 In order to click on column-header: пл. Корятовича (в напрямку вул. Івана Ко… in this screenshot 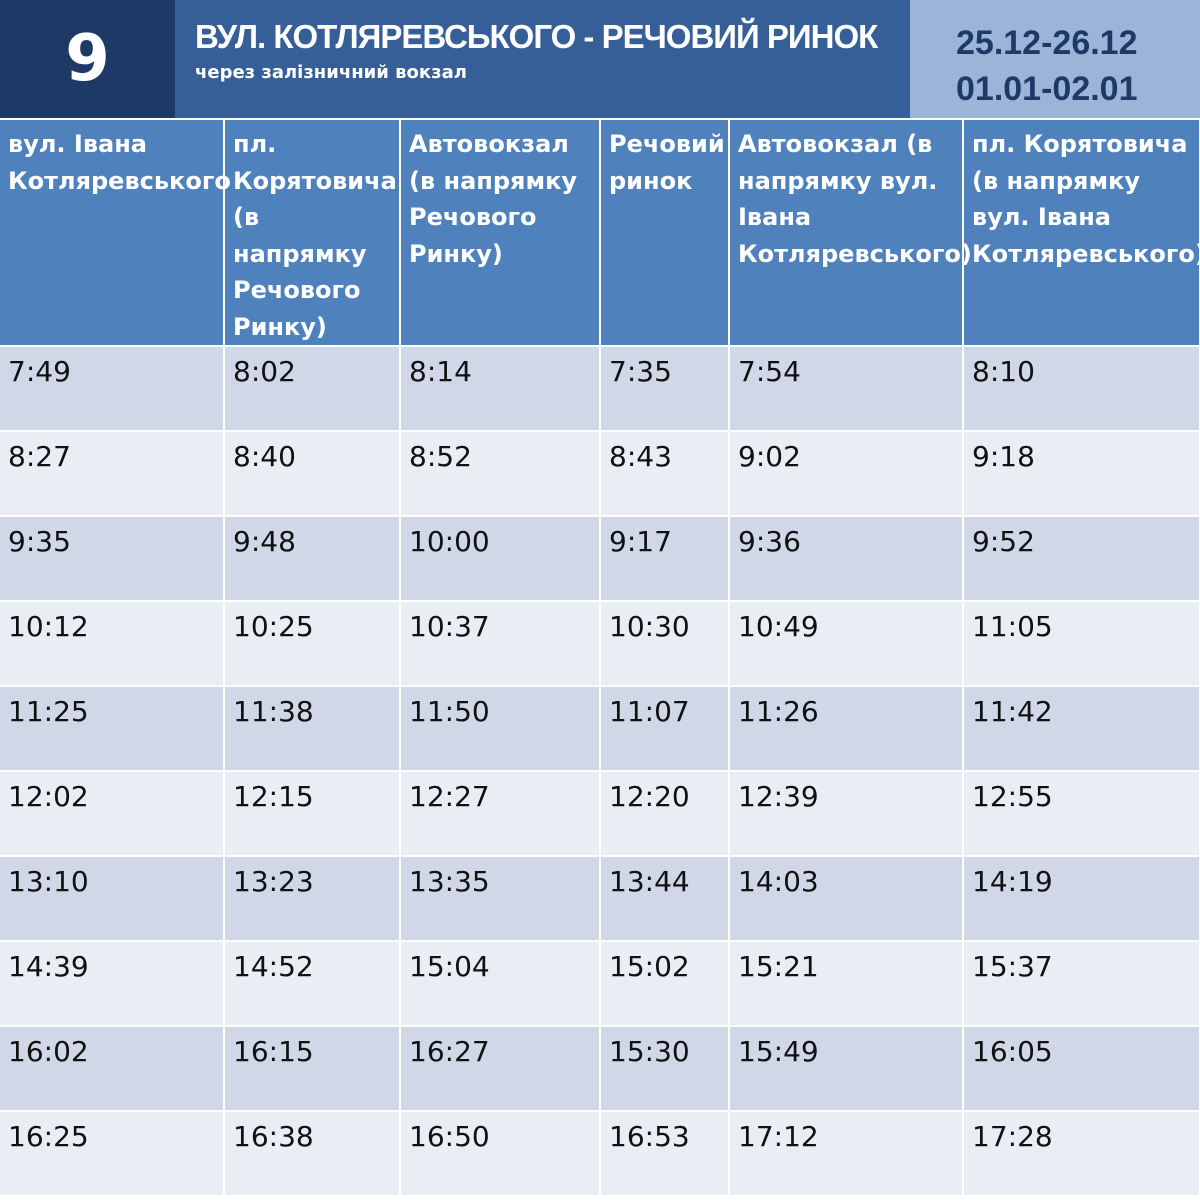, I will do `click(1081, 233)`.